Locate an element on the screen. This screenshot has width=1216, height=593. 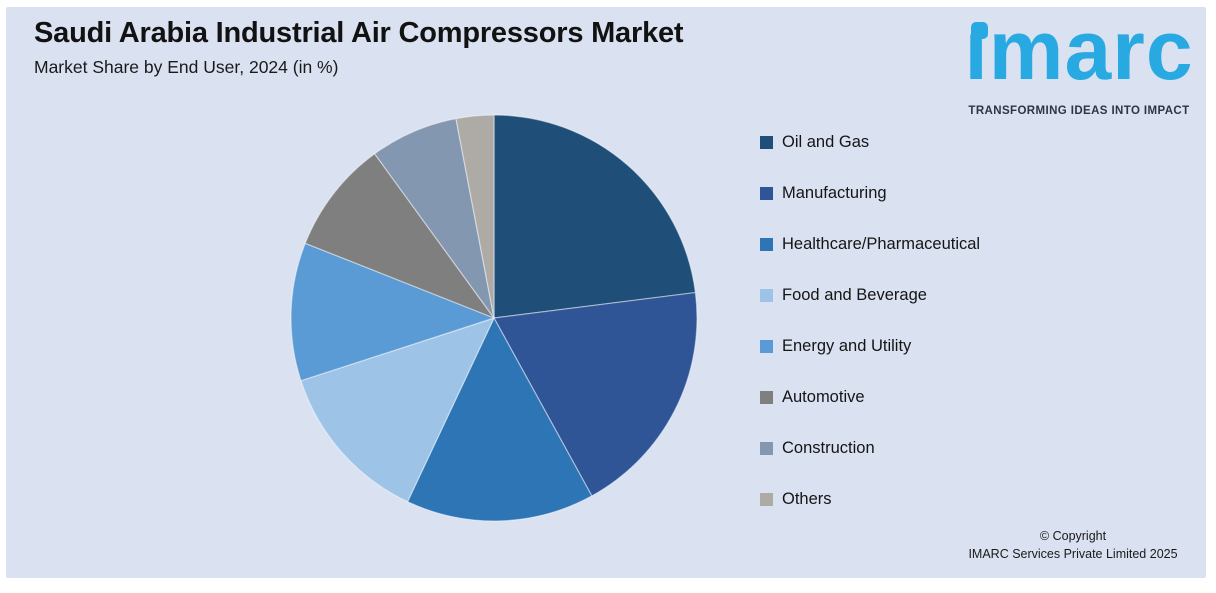
legend-item: Food and Beverage is located at coordinates (870, 295).